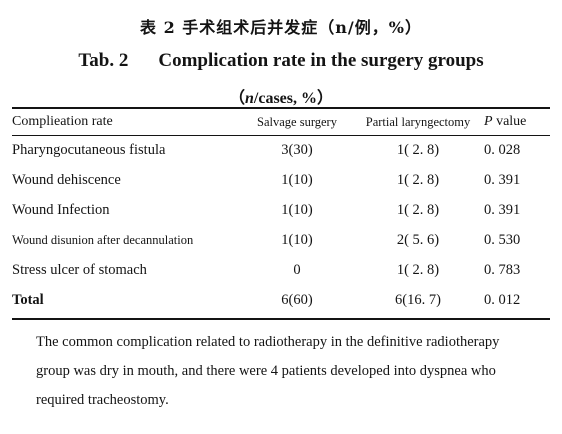 The width and height of the screenshot is (562, 434). I want to click on p-value: 0. 530, so click(502, 239).